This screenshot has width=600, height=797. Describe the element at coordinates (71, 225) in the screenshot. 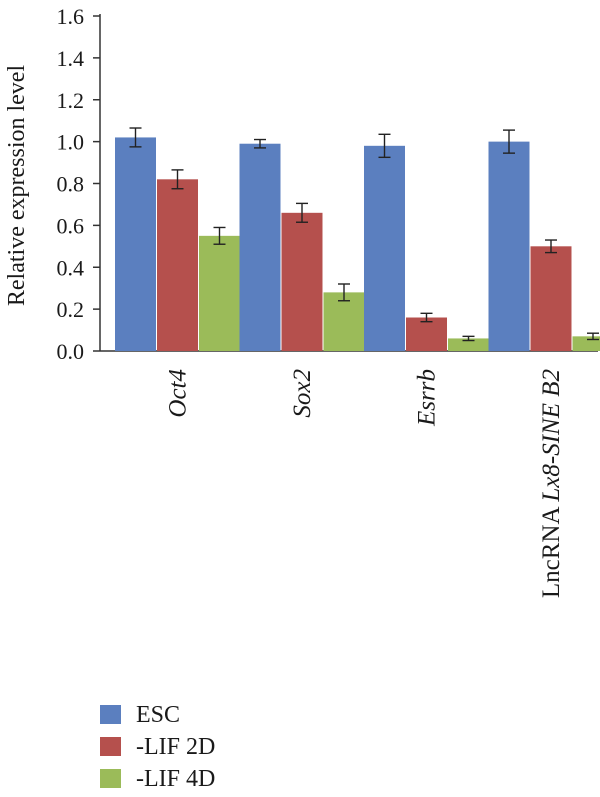

I see `y-tick-label: 0.6` at that location.